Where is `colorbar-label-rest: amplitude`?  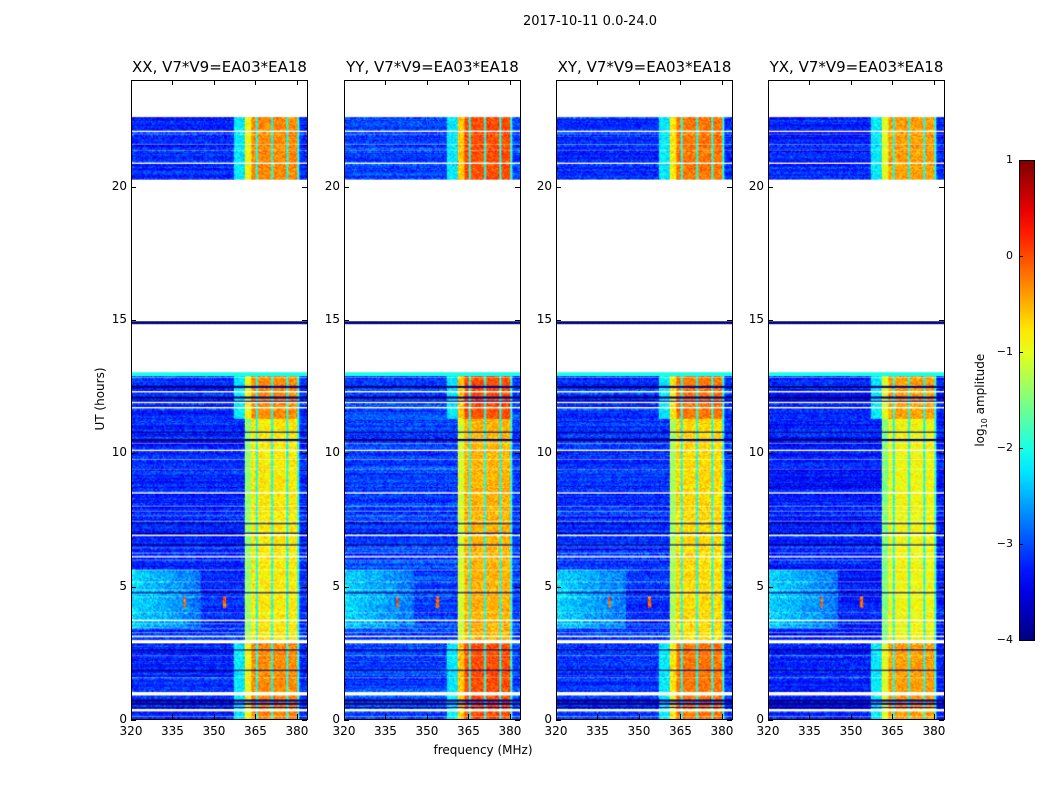
colorbar-label-rest: amplitude is located at coordinates (979, 386).